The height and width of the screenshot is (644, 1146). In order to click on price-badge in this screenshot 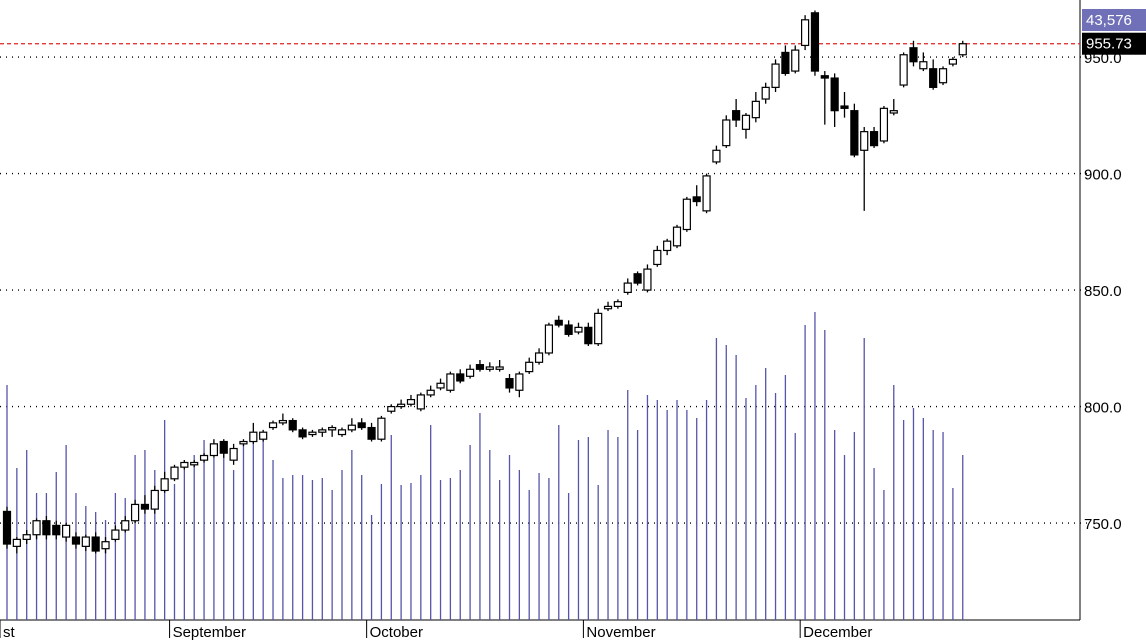, I will do `click(1114, 43)`.